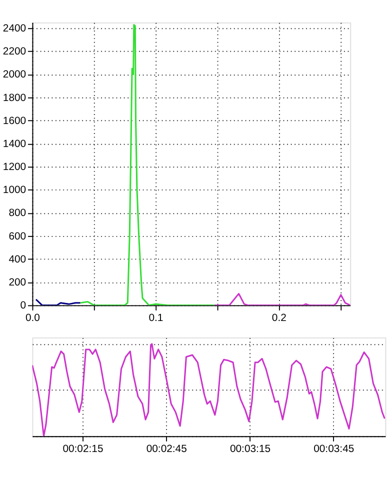 This screenshot has height=504, width=390. Describe the element at coordinates (14, 144) in the screenshot. I see `y-tick-label: 1400` at that location.